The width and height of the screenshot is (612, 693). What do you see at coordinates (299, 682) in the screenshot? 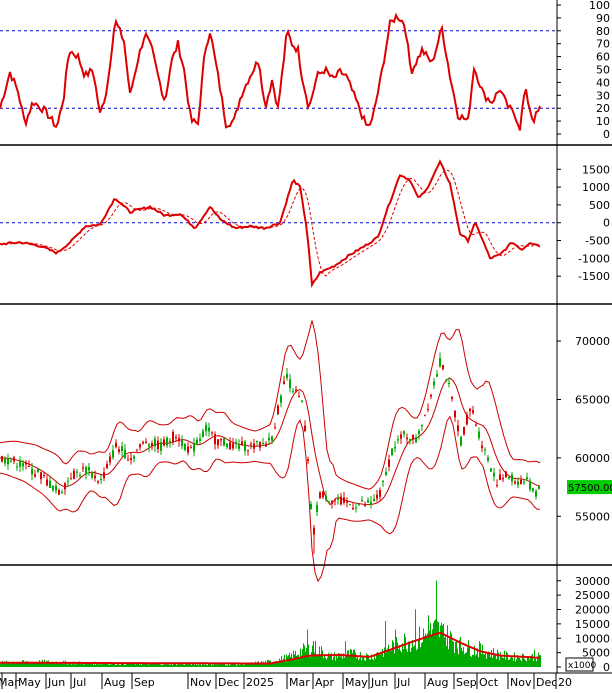
I see `x-tick-label: Mar` at bounding box center [299, 682].